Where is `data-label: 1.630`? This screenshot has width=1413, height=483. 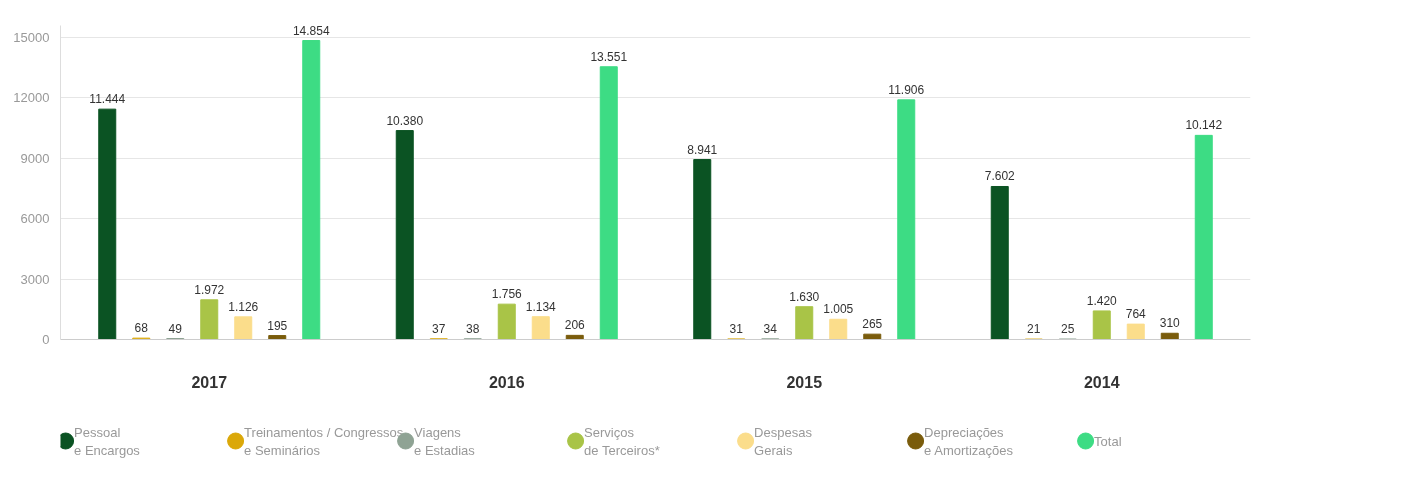
data-label: 1.630 is located at coordinates (804, 296).